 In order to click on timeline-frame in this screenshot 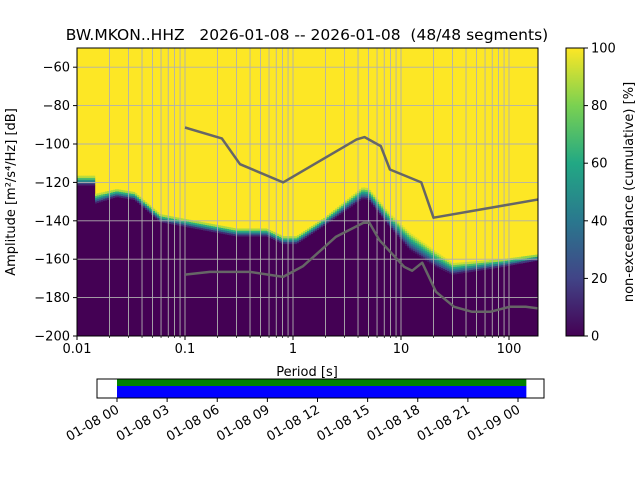, I will do `click(320, 388)`.